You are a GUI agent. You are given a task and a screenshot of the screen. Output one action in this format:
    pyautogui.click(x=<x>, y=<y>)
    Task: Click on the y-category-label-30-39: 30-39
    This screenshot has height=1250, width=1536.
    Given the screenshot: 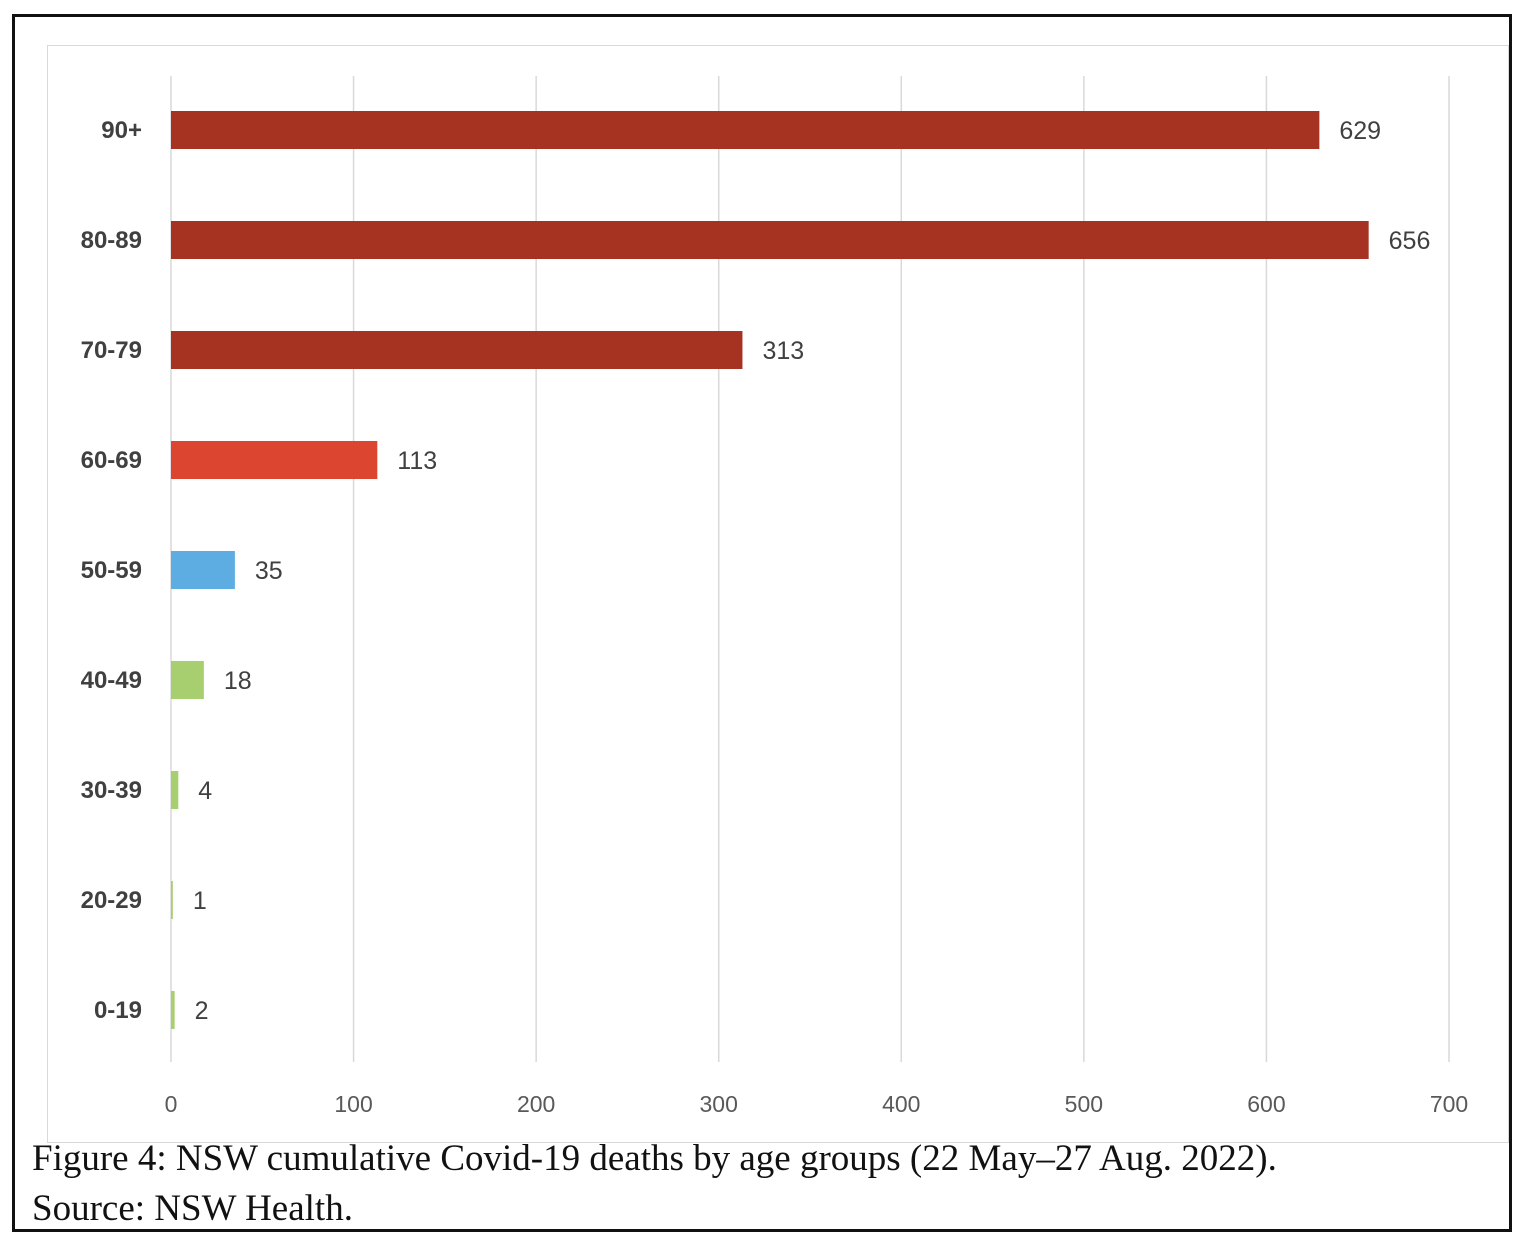 What is the action you would take?
    pyautogui.click(x=111, y=790)
    